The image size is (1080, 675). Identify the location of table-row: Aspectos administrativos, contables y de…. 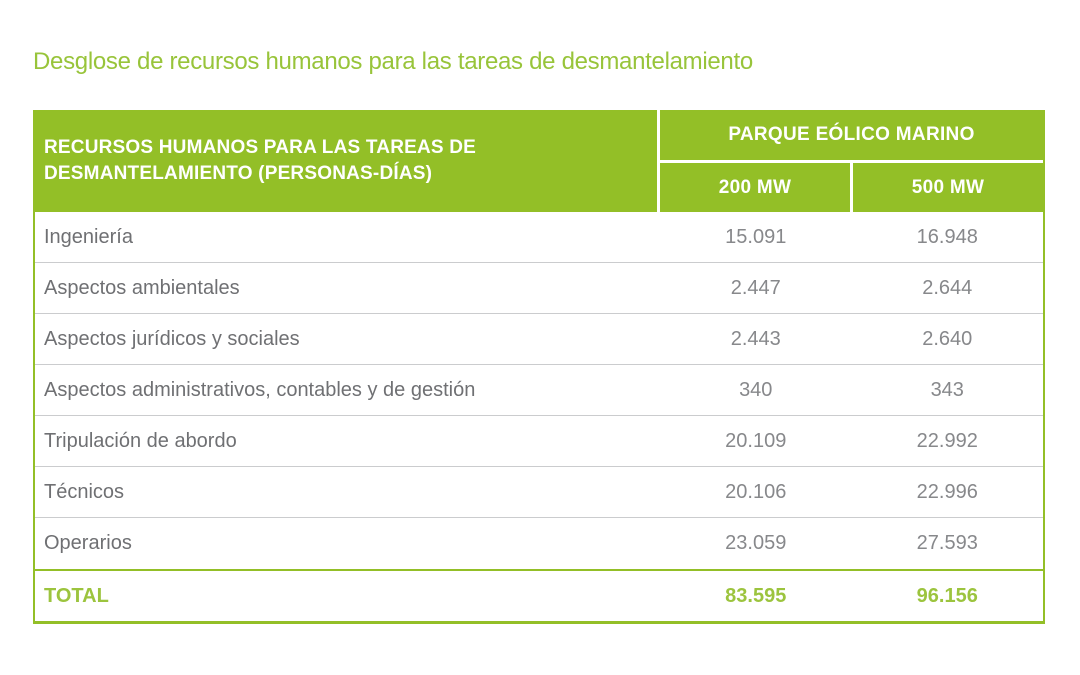
(539, 390).